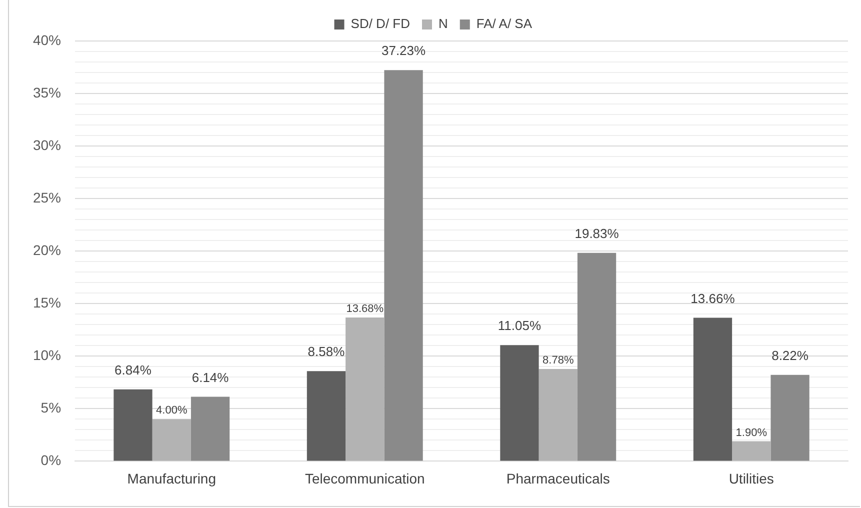 The image size is (861, 508). I want to click on data-label: 8.22%, so click(790, 355).